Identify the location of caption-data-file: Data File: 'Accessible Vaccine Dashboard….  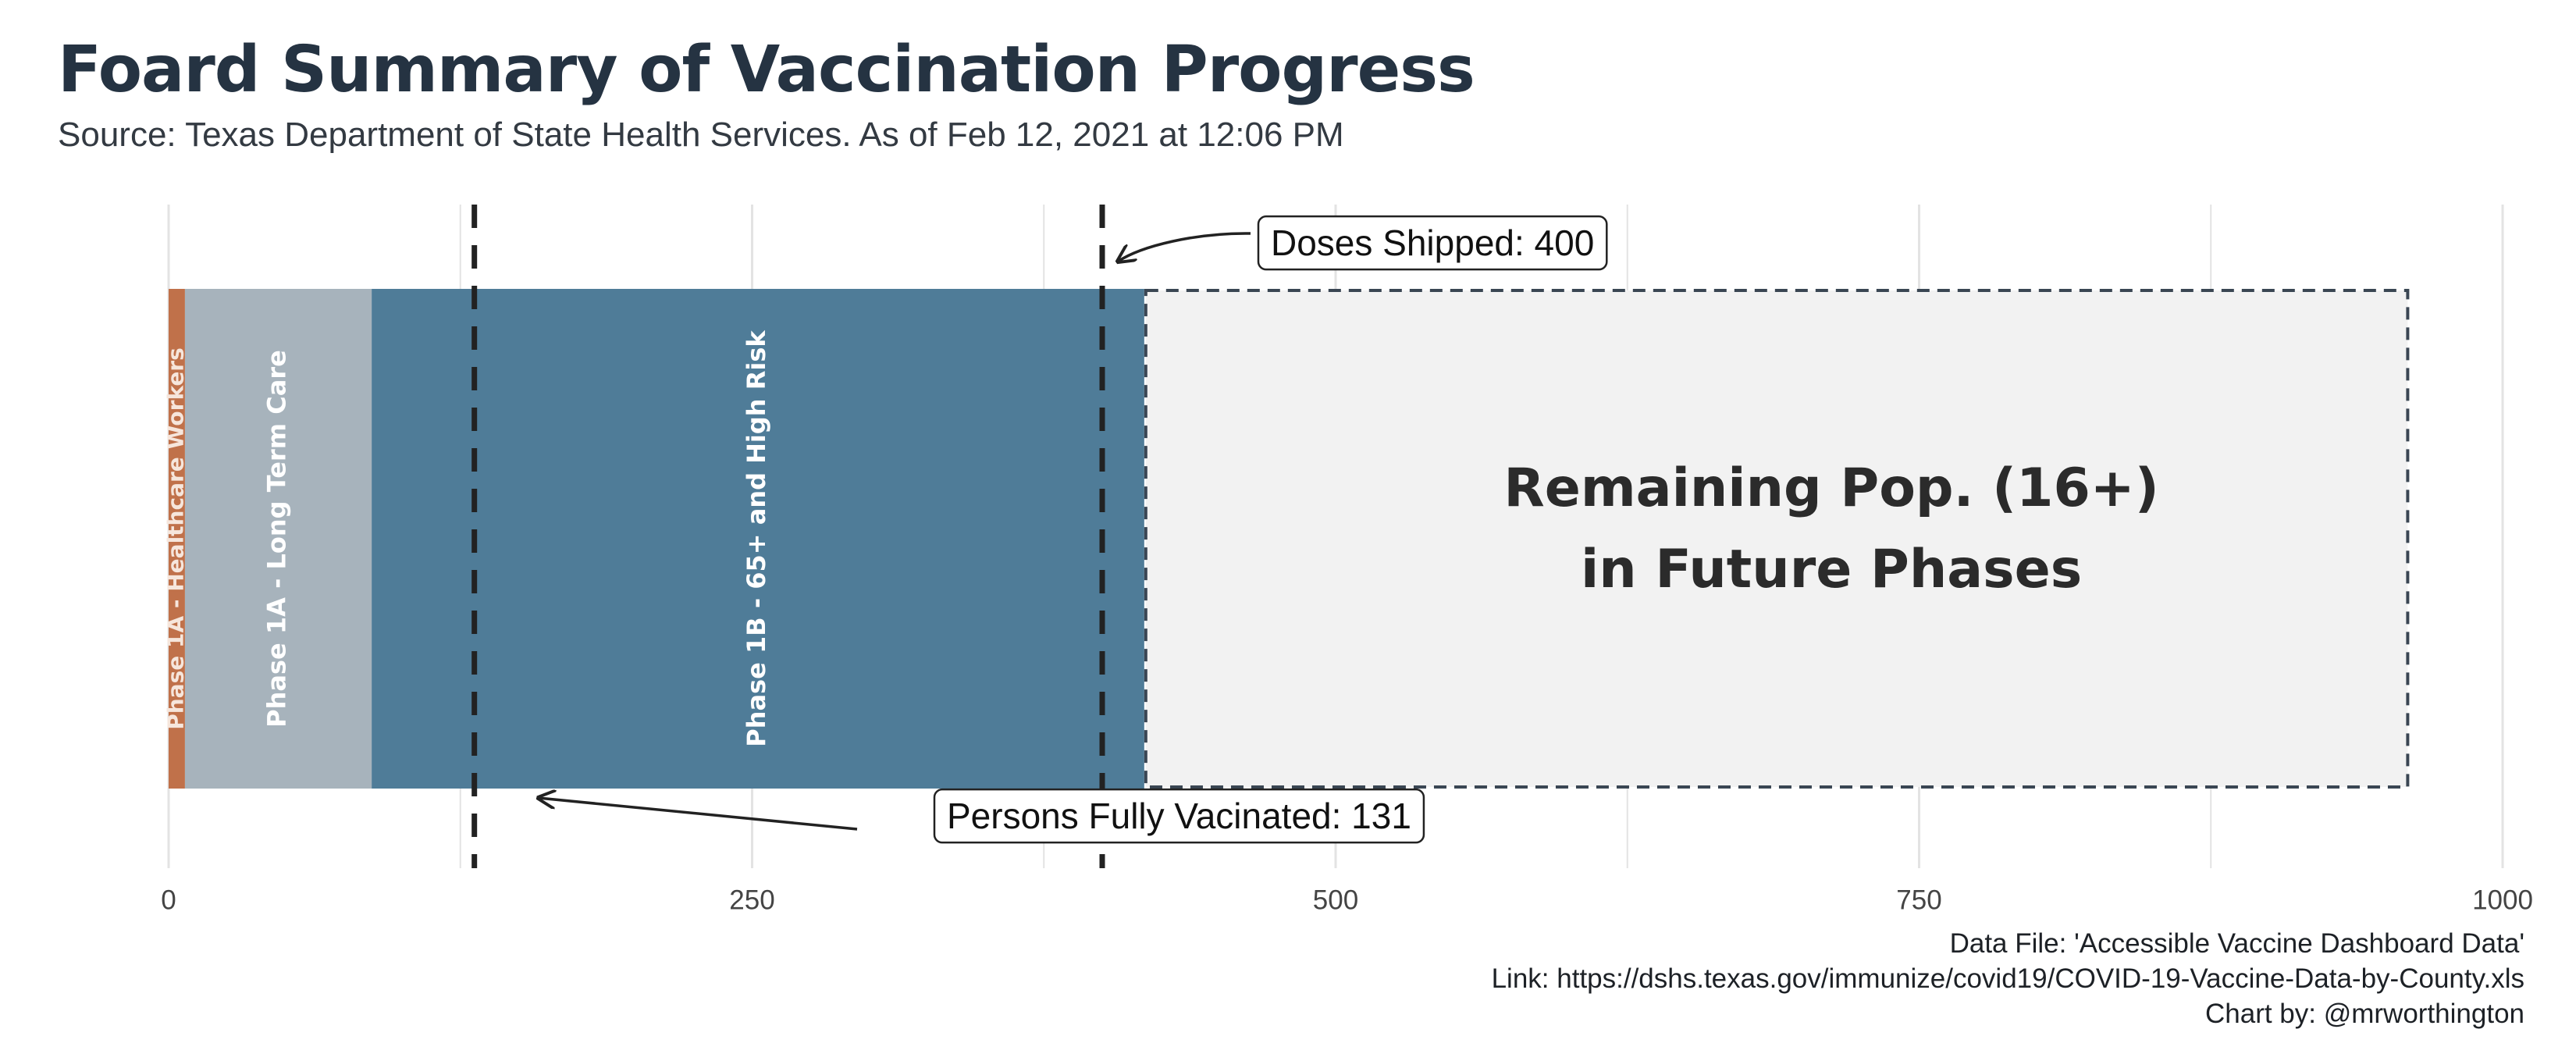
(2236, 943).